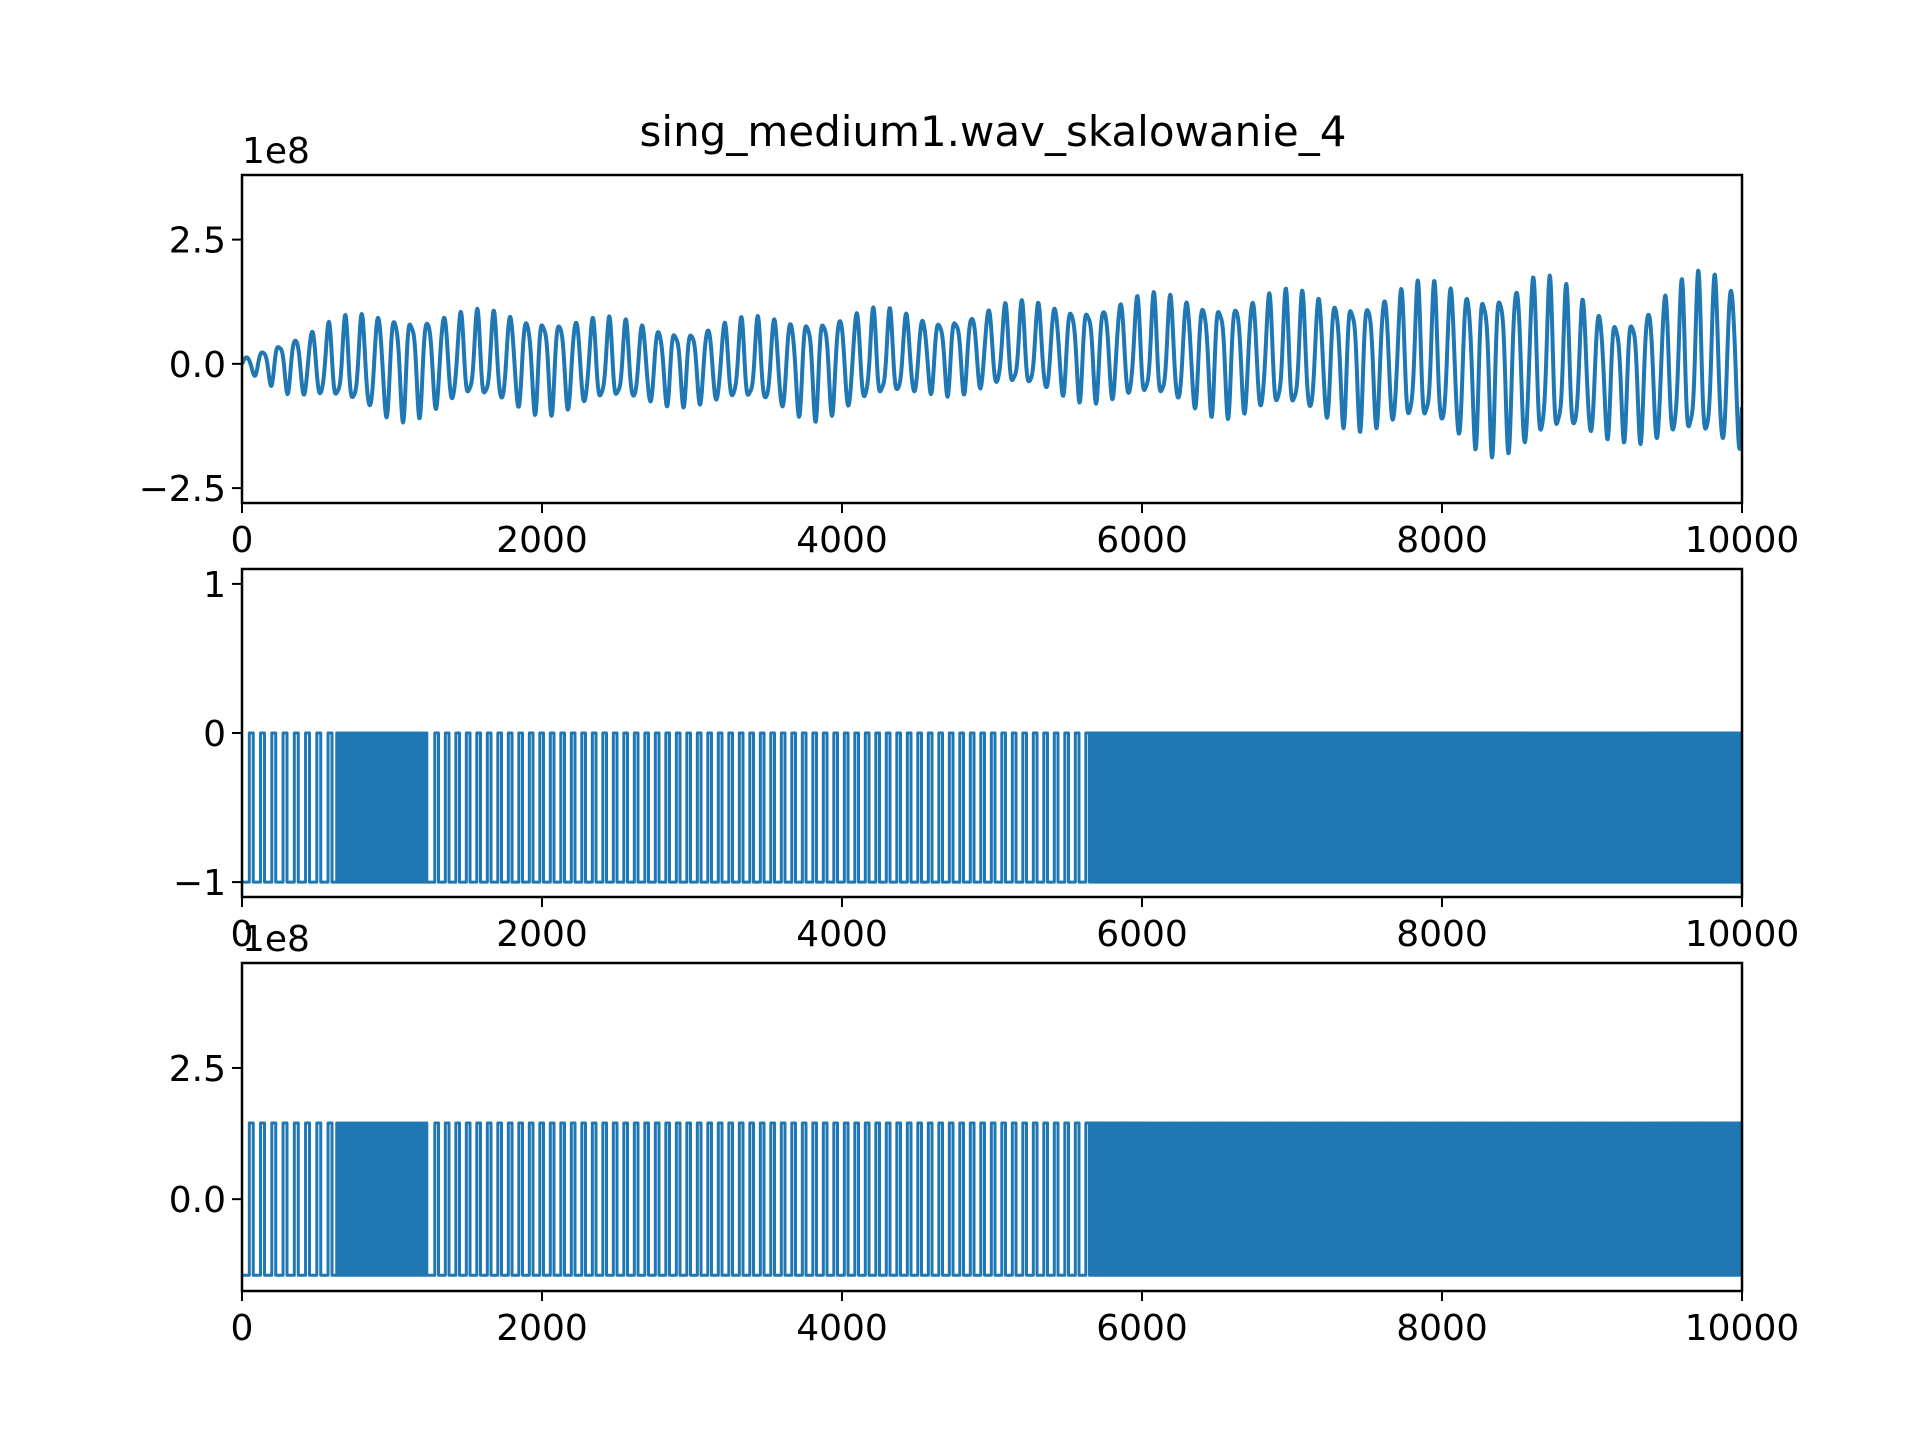 This screenshot has height=1440, width=1920. I want to click on y-tick-label: 0, so click(214, 734).